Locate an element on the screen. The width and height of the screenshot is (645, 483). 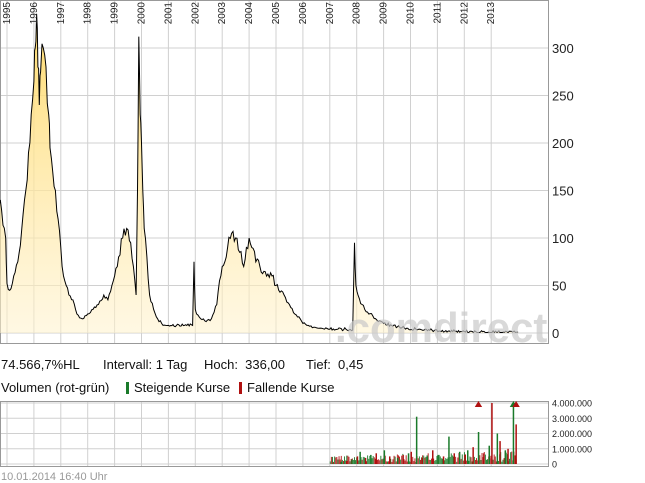
year-tick-label: 1995 is located at coordinates (7, 13).